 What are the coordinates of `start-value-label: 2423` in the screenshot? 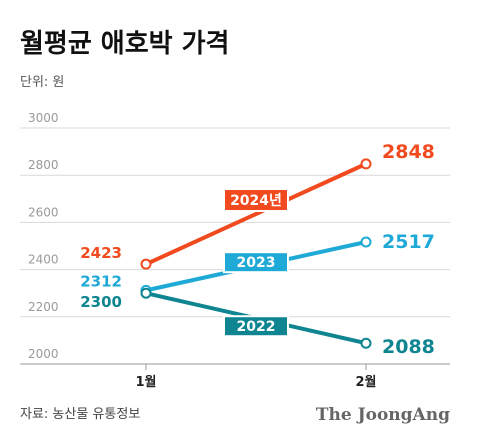 It's located at (101, 253).